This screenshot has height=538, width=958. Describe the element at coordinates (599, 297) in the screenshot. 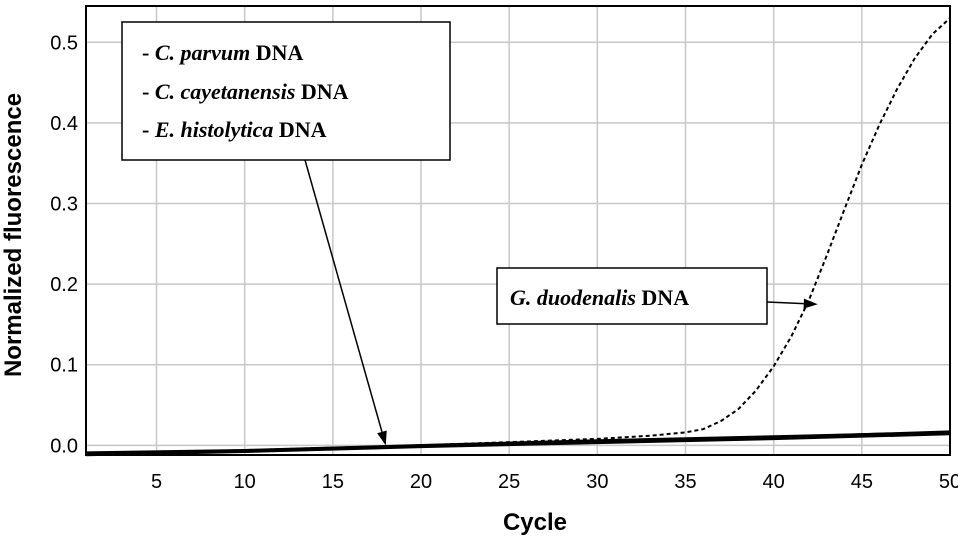

I see `annotation-label: G. duodenalis DNA` at that location.